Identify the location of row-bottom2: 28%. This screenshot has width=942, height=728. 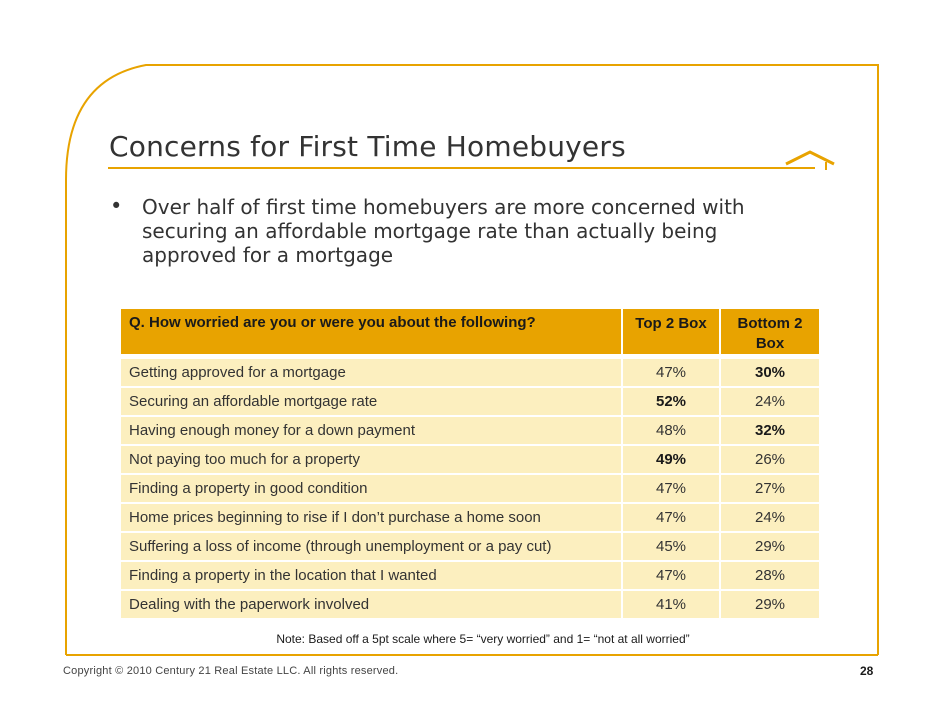
(769, 574).